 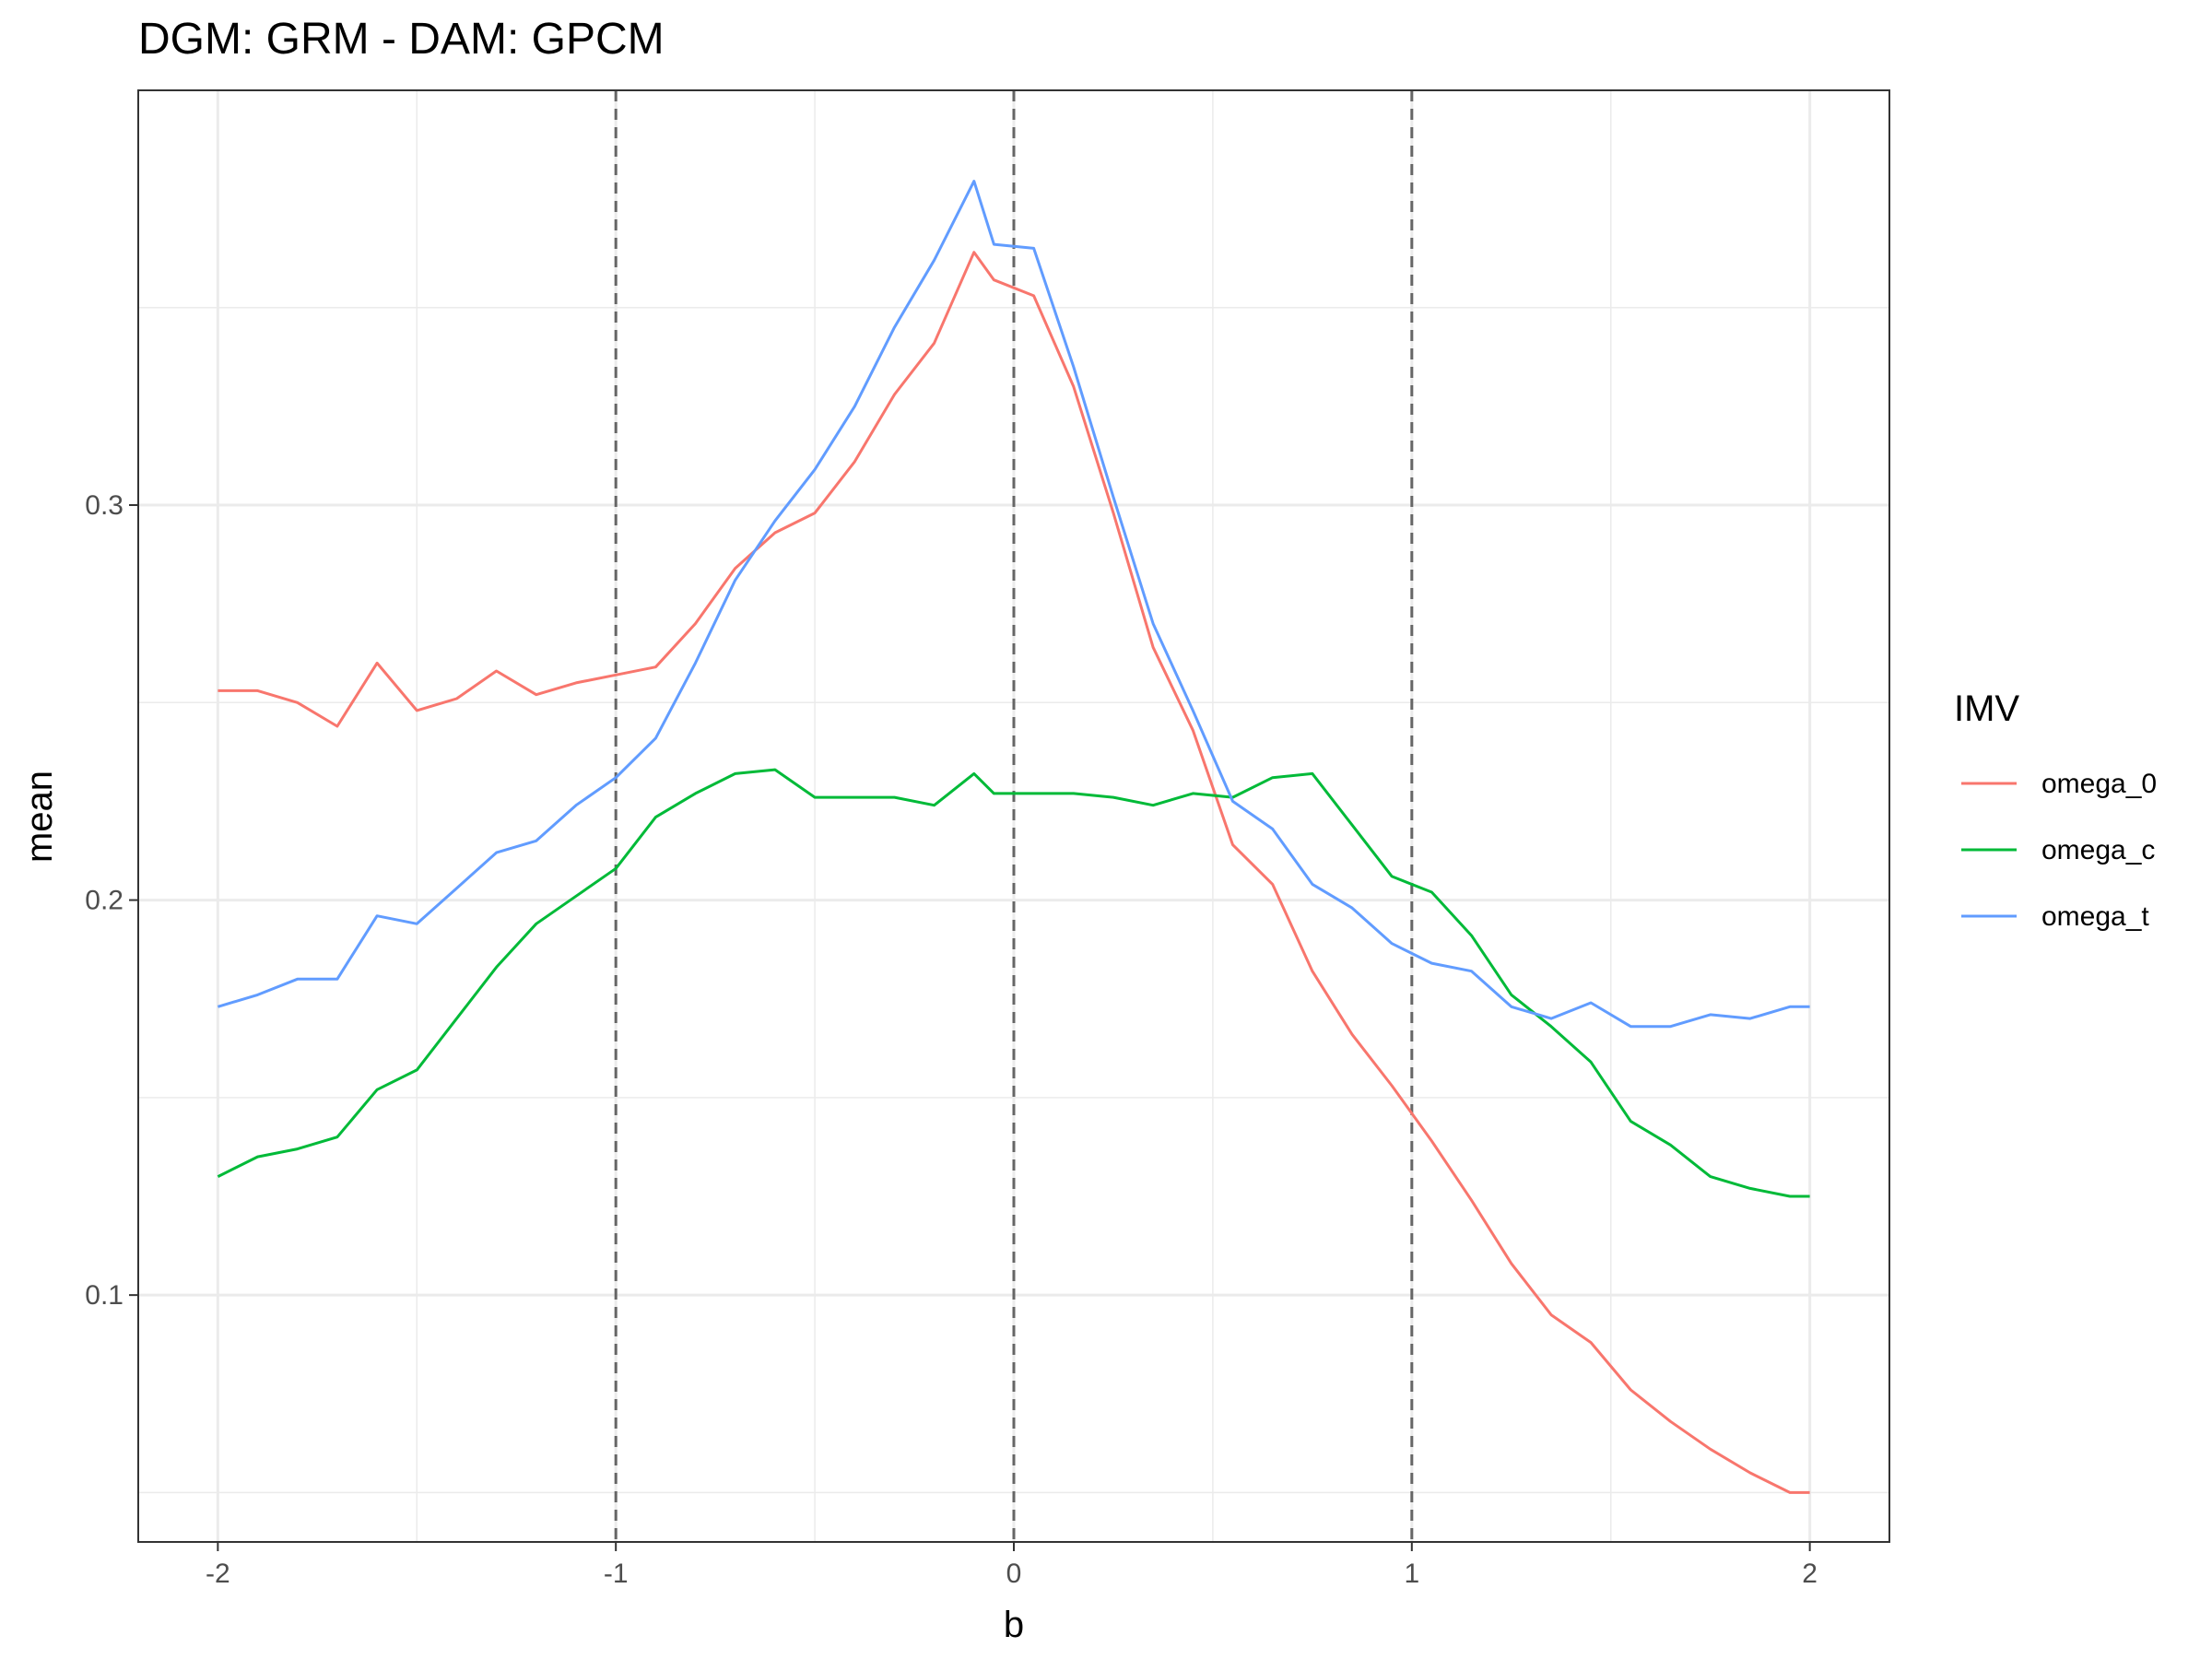 What do you see at coordinates (104, 505) in the screenshot?
I see `y-tick-label: 0.3` at bounding box center [104, 505].